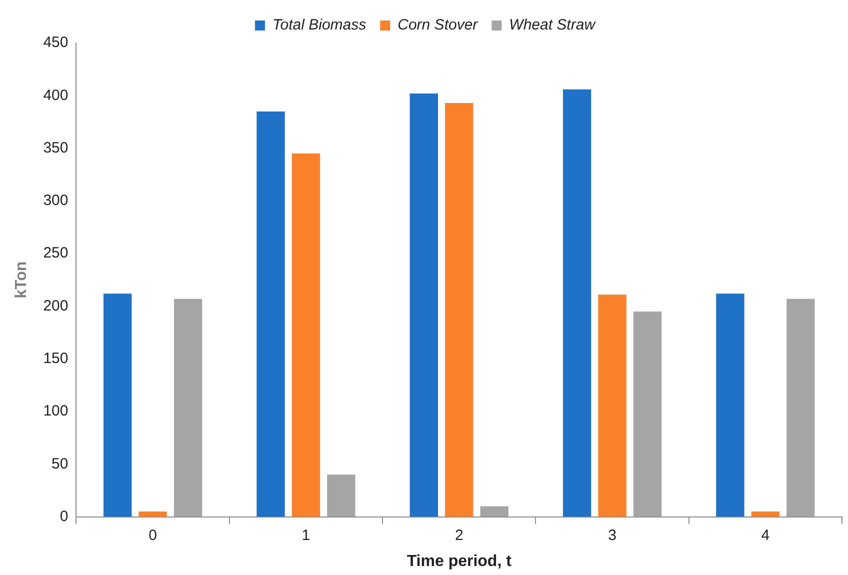 The image size is (848, 575). Describe the element at coordinates (55, 411) in the screenshot. I see `y-tick-label: 100` at that location.